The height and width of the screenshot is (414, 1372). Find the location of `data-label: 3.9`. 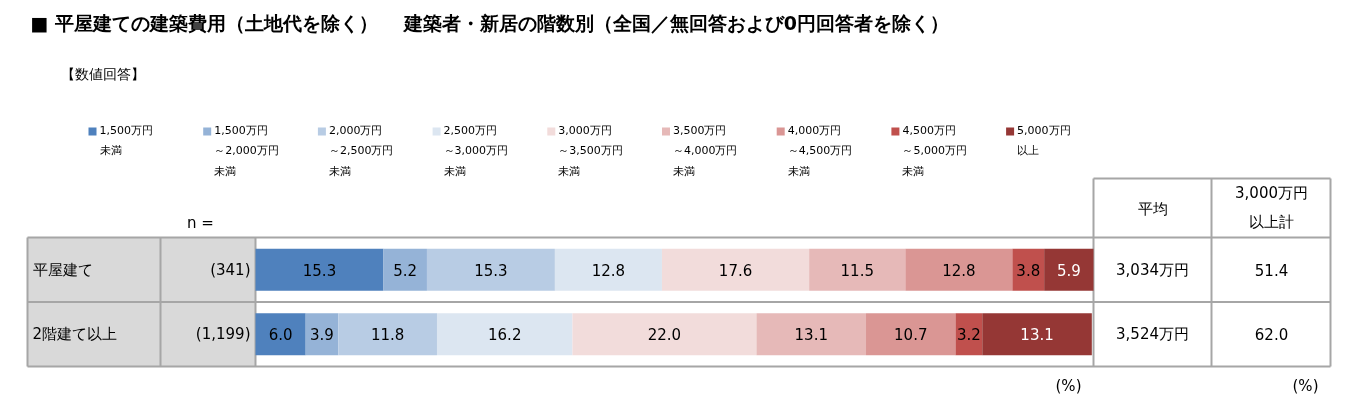

data-label: 3.9 is located at coordinates (322, 335).